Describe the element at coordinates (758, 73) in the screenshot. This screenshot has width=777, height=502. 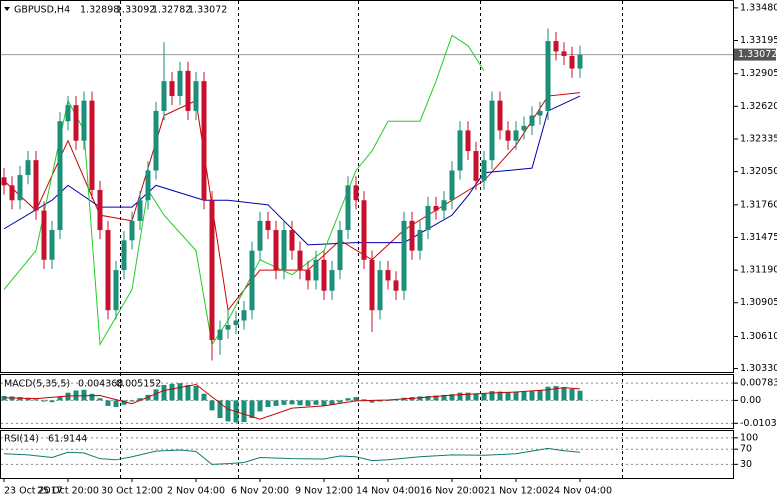
I see `y-tick-label: 1.32905` at that location.